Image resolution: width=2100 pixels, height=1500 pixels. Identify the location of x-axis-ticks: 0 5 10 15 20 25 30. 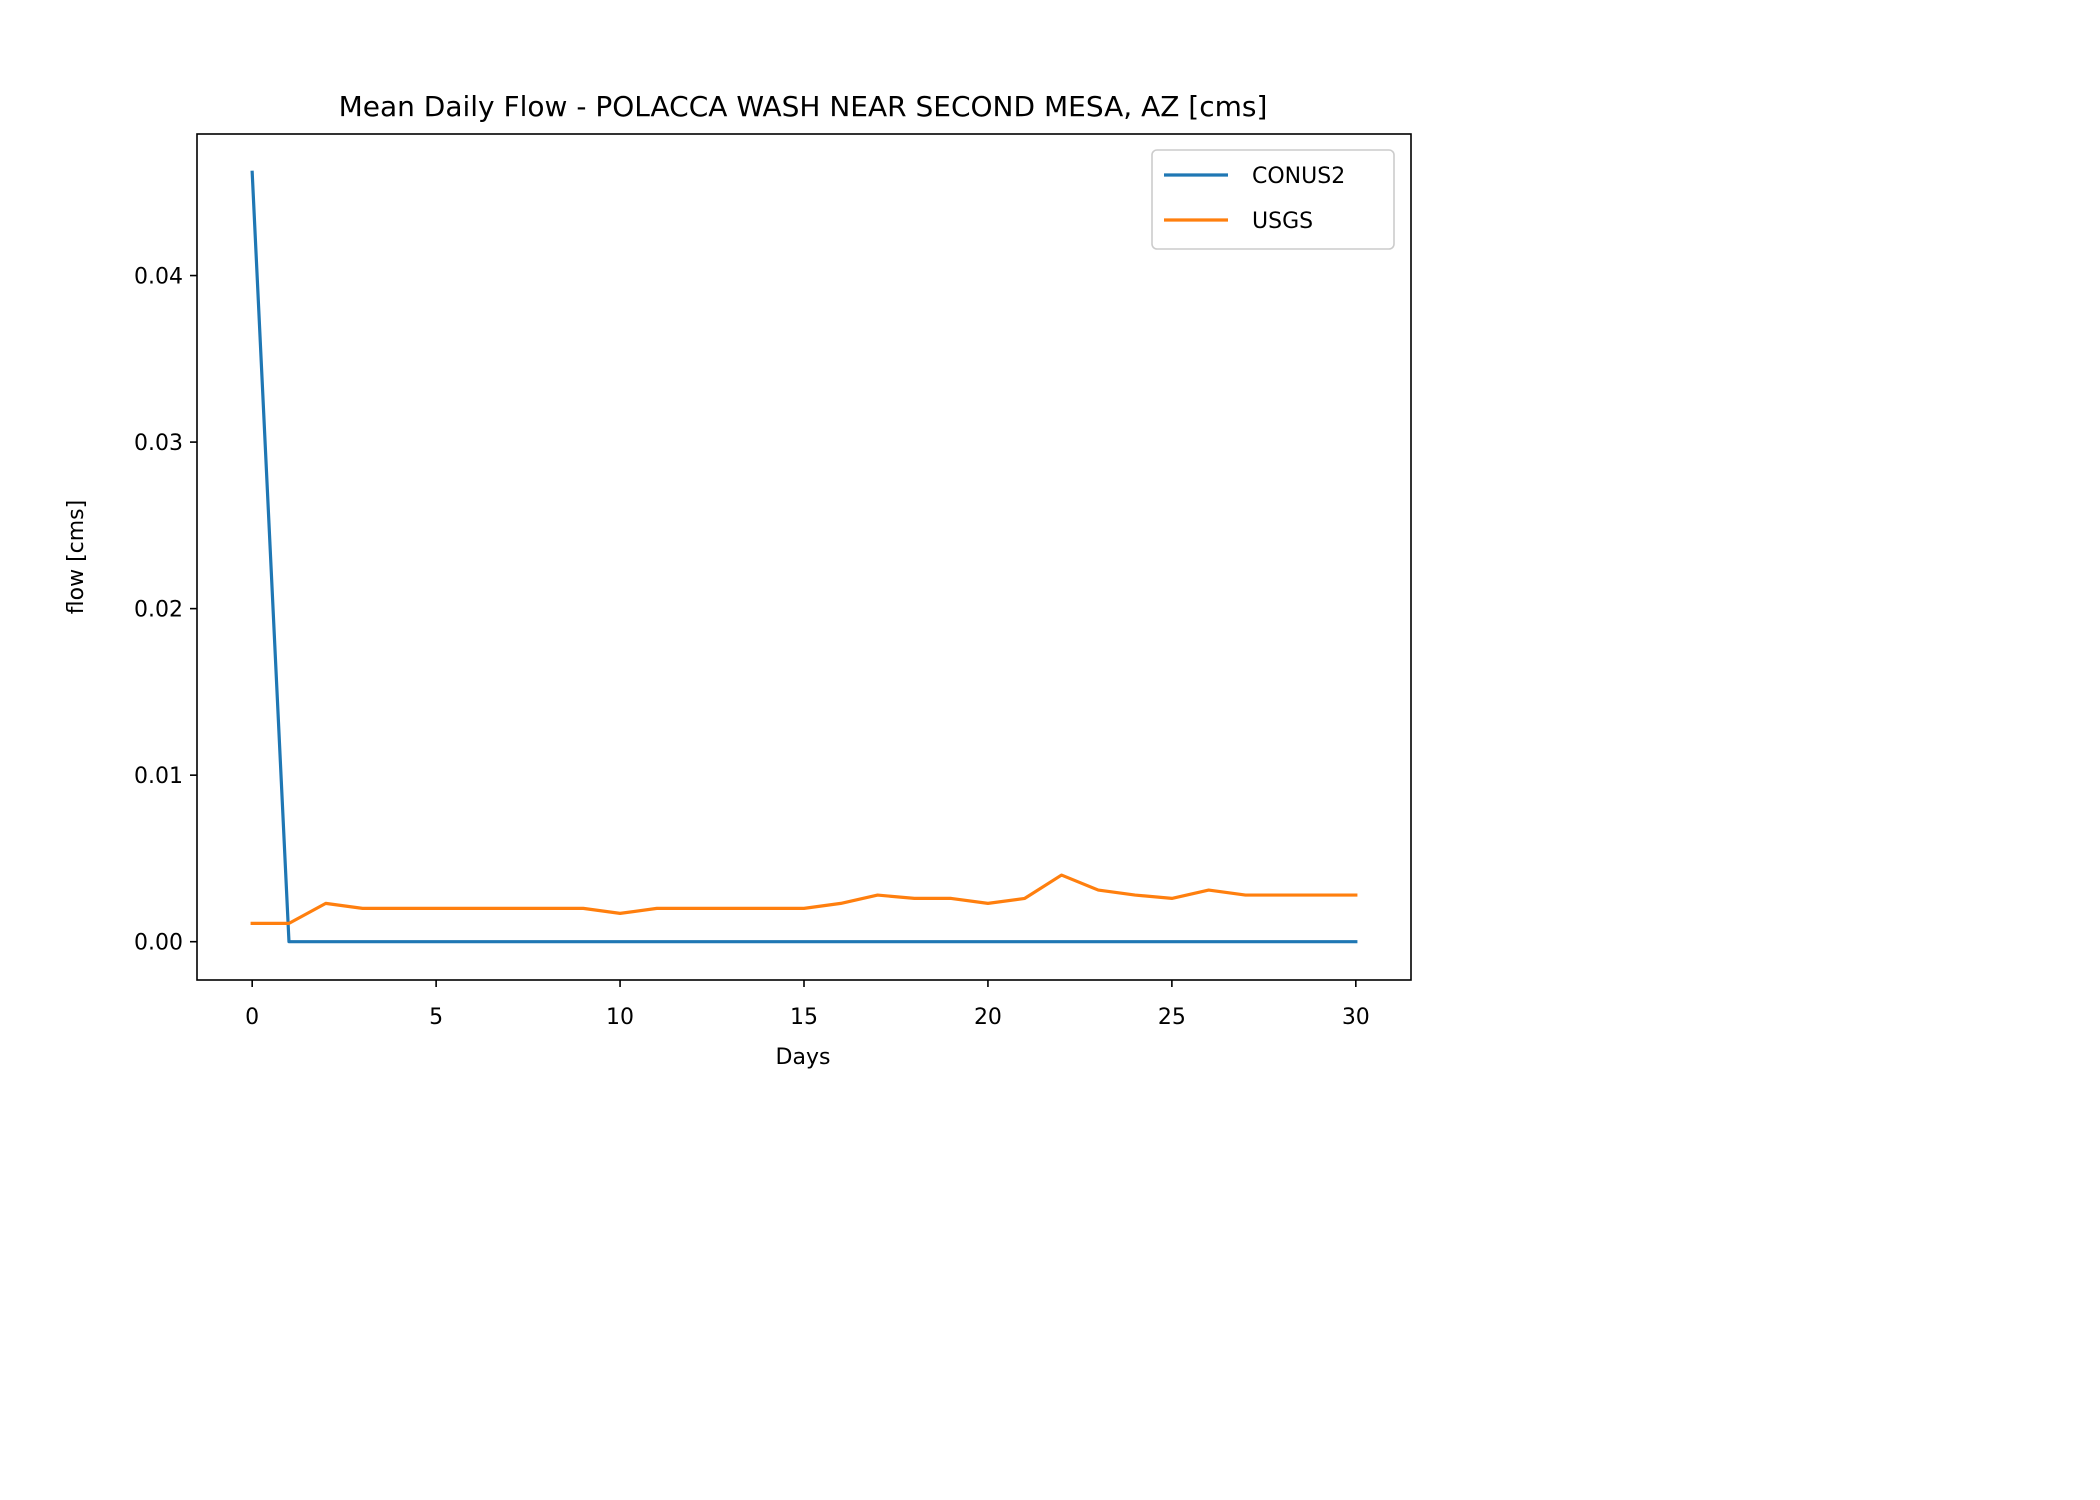
(807, 1005).